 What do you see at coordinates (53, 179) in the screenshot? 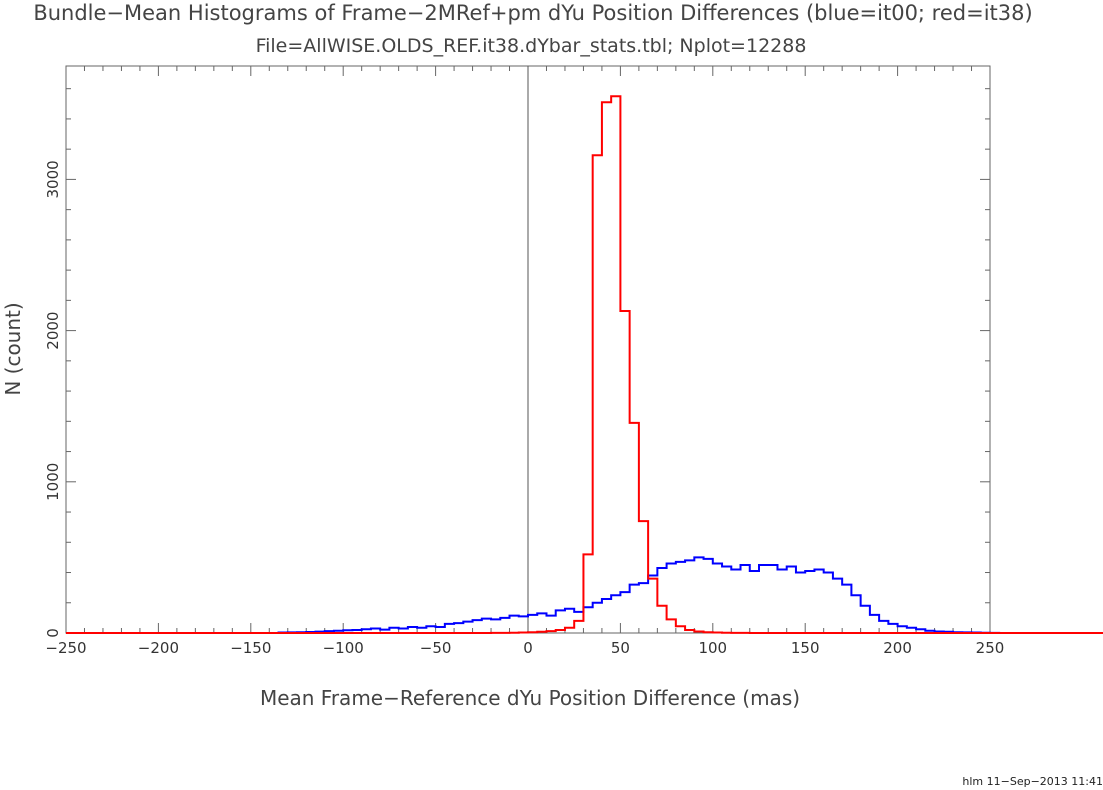
I see `y-tick-label: 3000` at bounding box center [53, 179].